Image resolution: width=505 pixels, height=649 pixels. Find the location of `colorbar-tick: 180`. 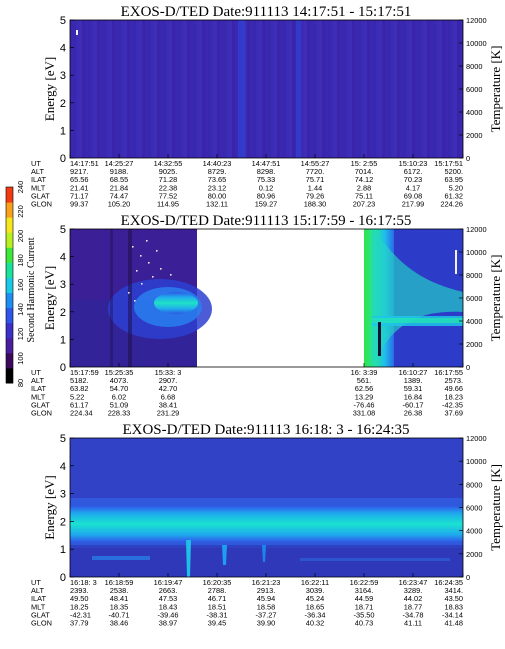

colorbar-tick: 180 is located at coordinates (20, 260).